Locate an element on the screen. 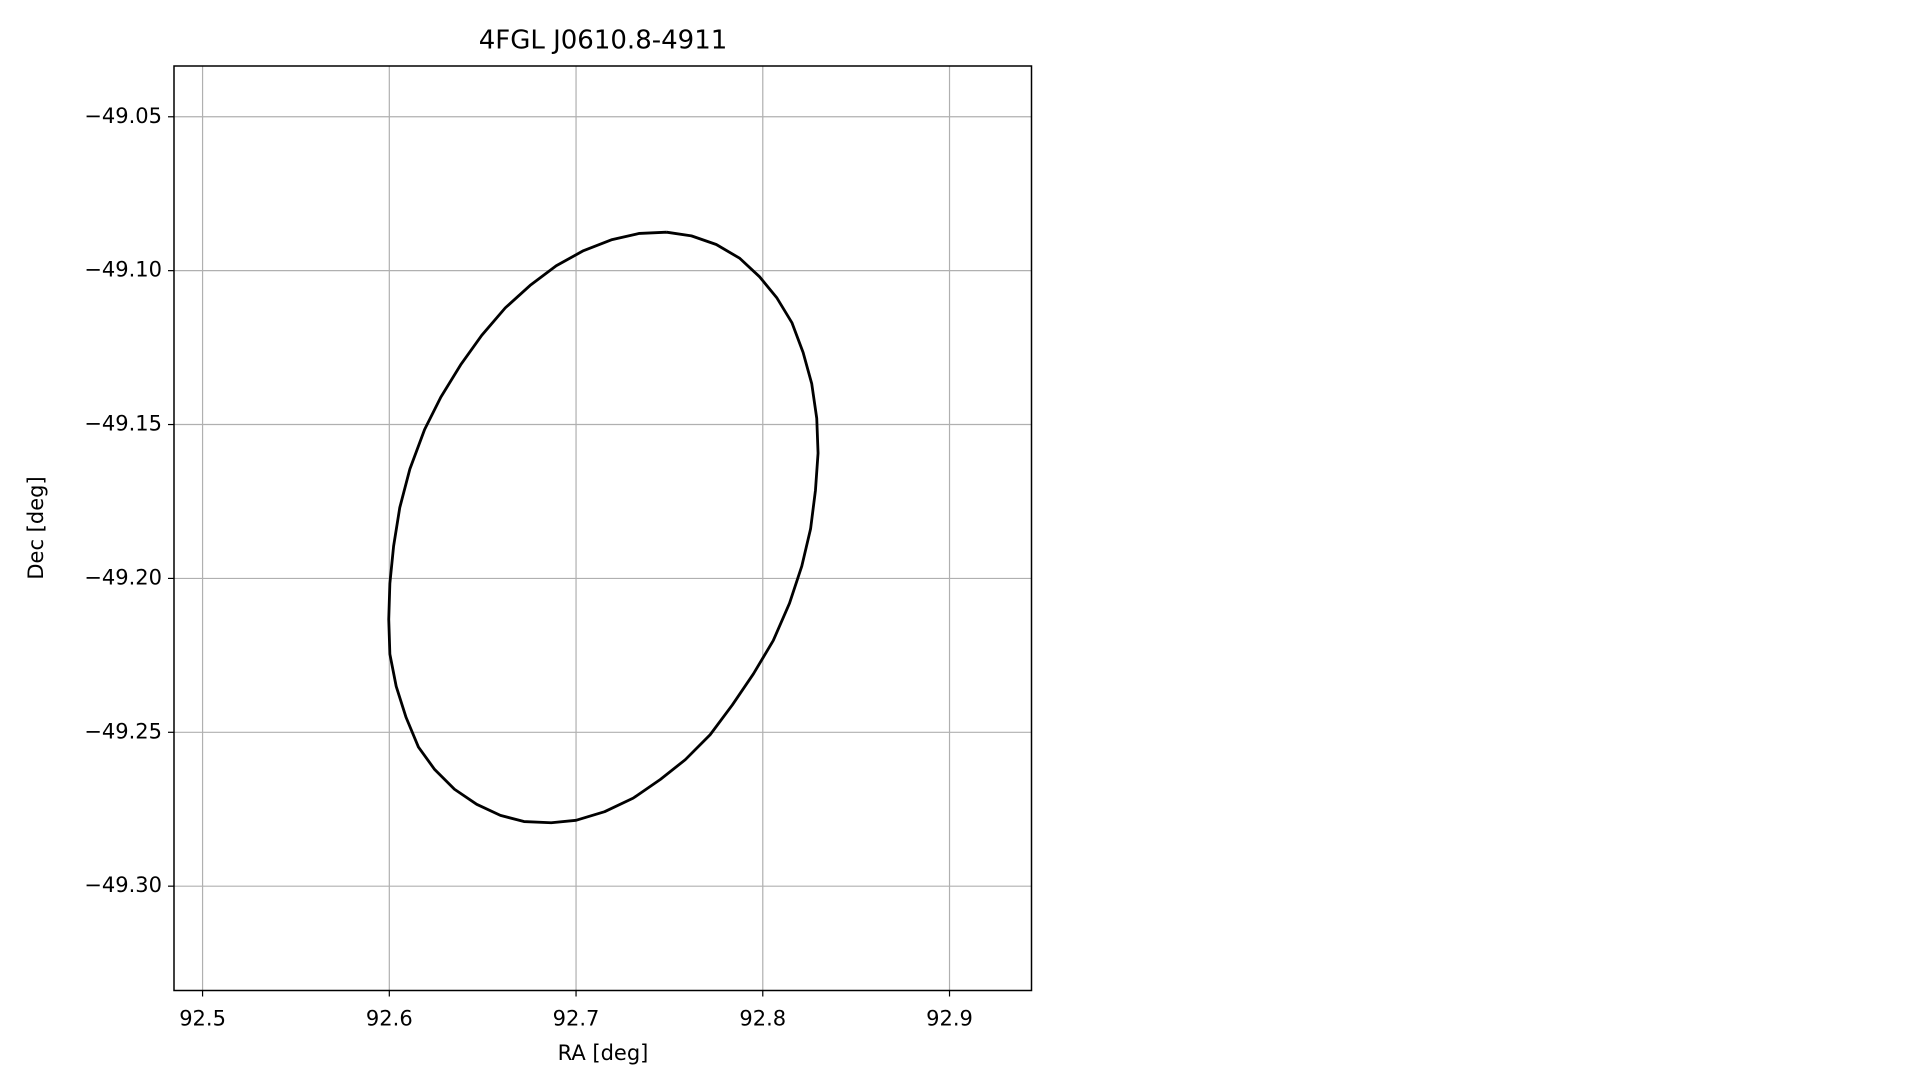 The width and height of the screenshot is (1919, 1080). x-tick-label: 92.5 is located at coordinates (202, 1019).